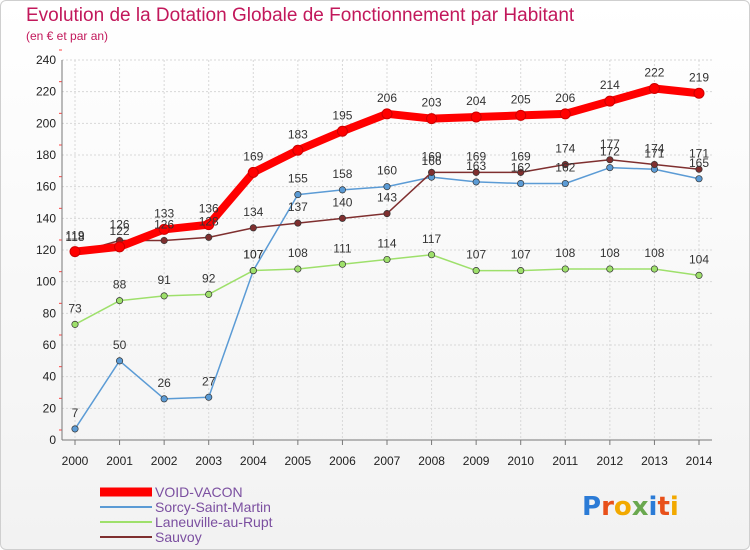  Describe the element at coordinates (610, 85) in the screenshot. I see `value-label-void-vacon: 214` at that location.